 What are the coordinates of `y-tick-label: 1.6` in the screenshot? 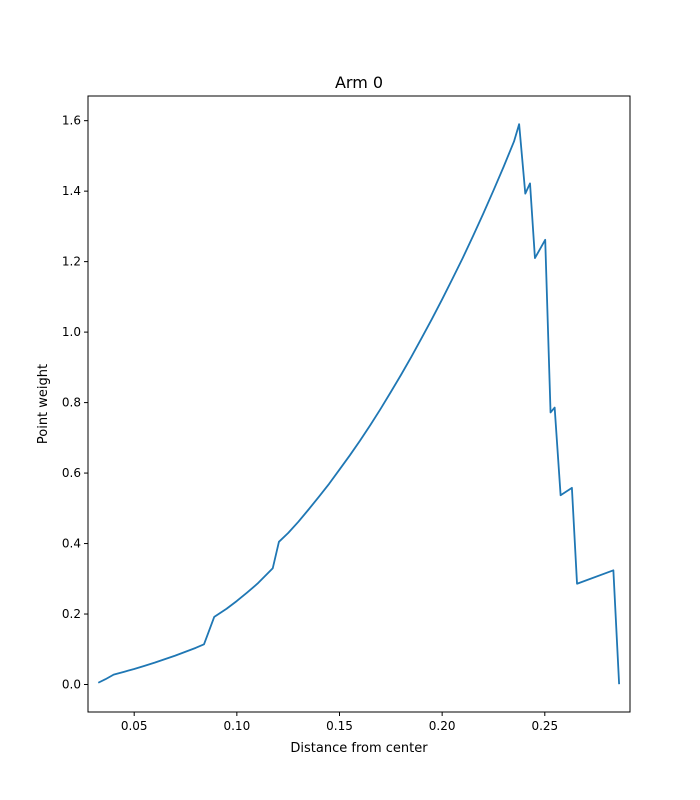 It's located at (71, 121).